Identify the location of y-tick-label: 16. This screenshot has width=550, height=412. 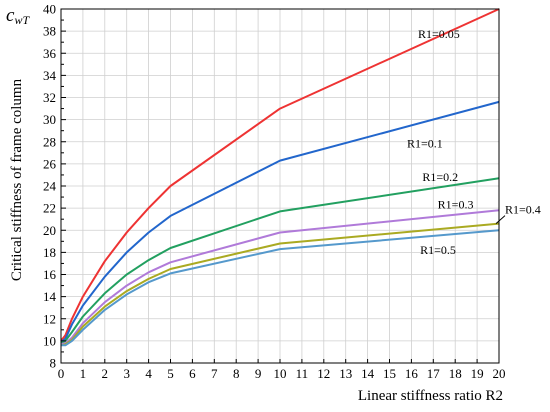
(50, 274).